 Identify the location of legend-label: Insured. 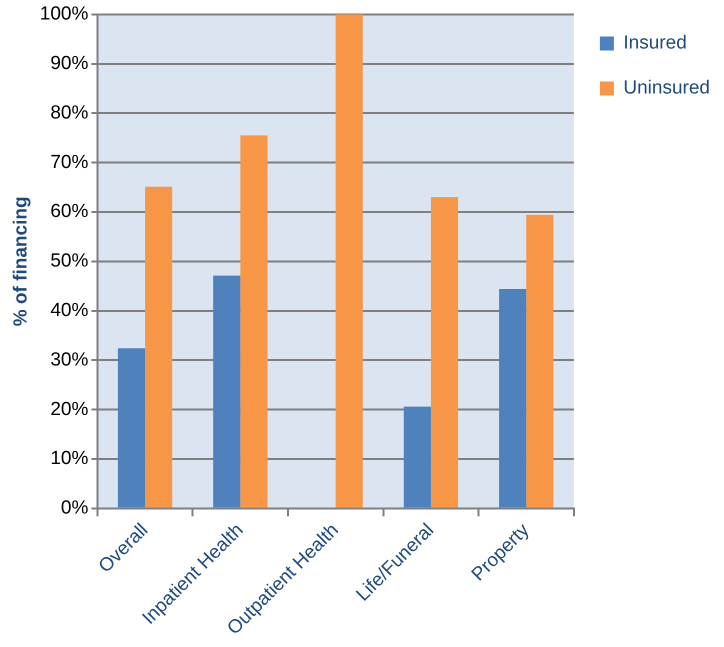
(655, 43).